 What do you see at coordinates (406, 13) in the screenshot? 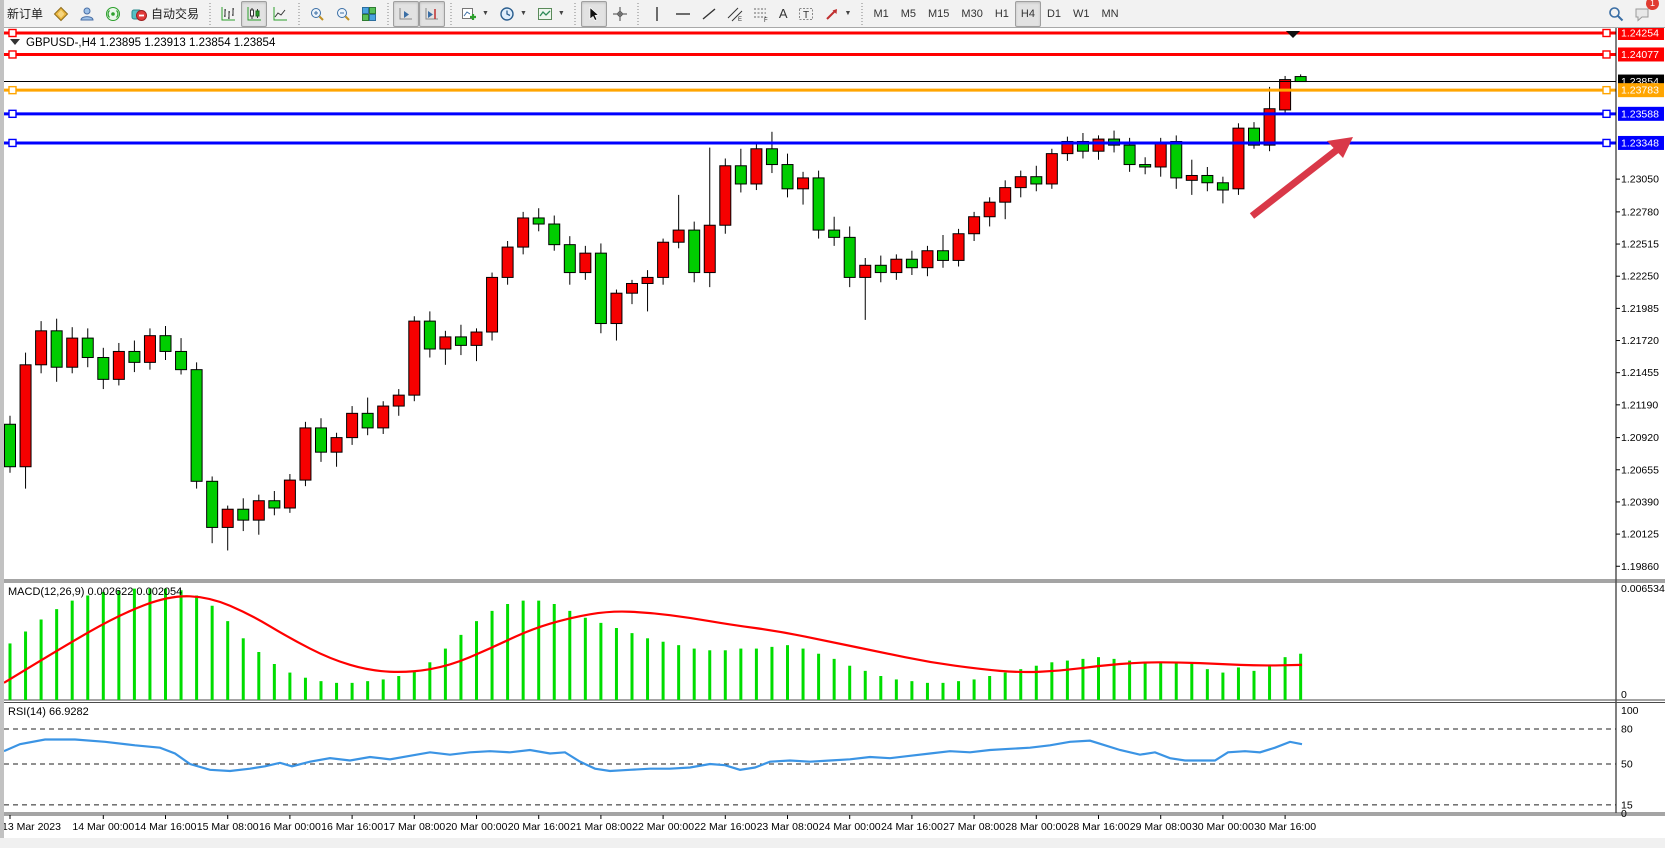
I see `autoscroll-button` at bounding box center [406, 13].